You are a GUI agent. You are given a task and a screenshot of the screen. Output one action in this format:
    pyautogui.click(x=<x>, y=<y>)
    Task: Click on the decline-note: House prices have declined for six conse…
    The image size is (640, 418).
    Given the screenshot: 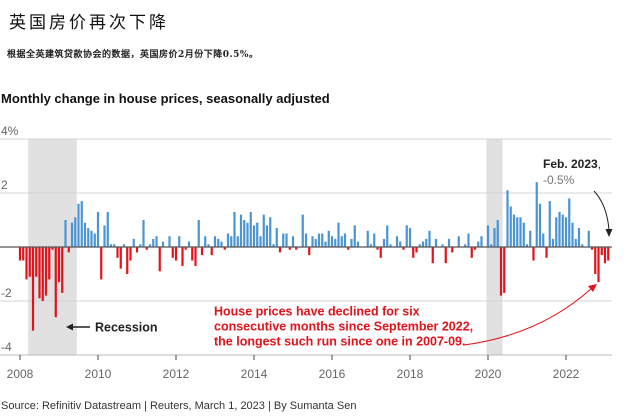 What is the action you would take?
    pyautogui.click(x=405, y=316)
    